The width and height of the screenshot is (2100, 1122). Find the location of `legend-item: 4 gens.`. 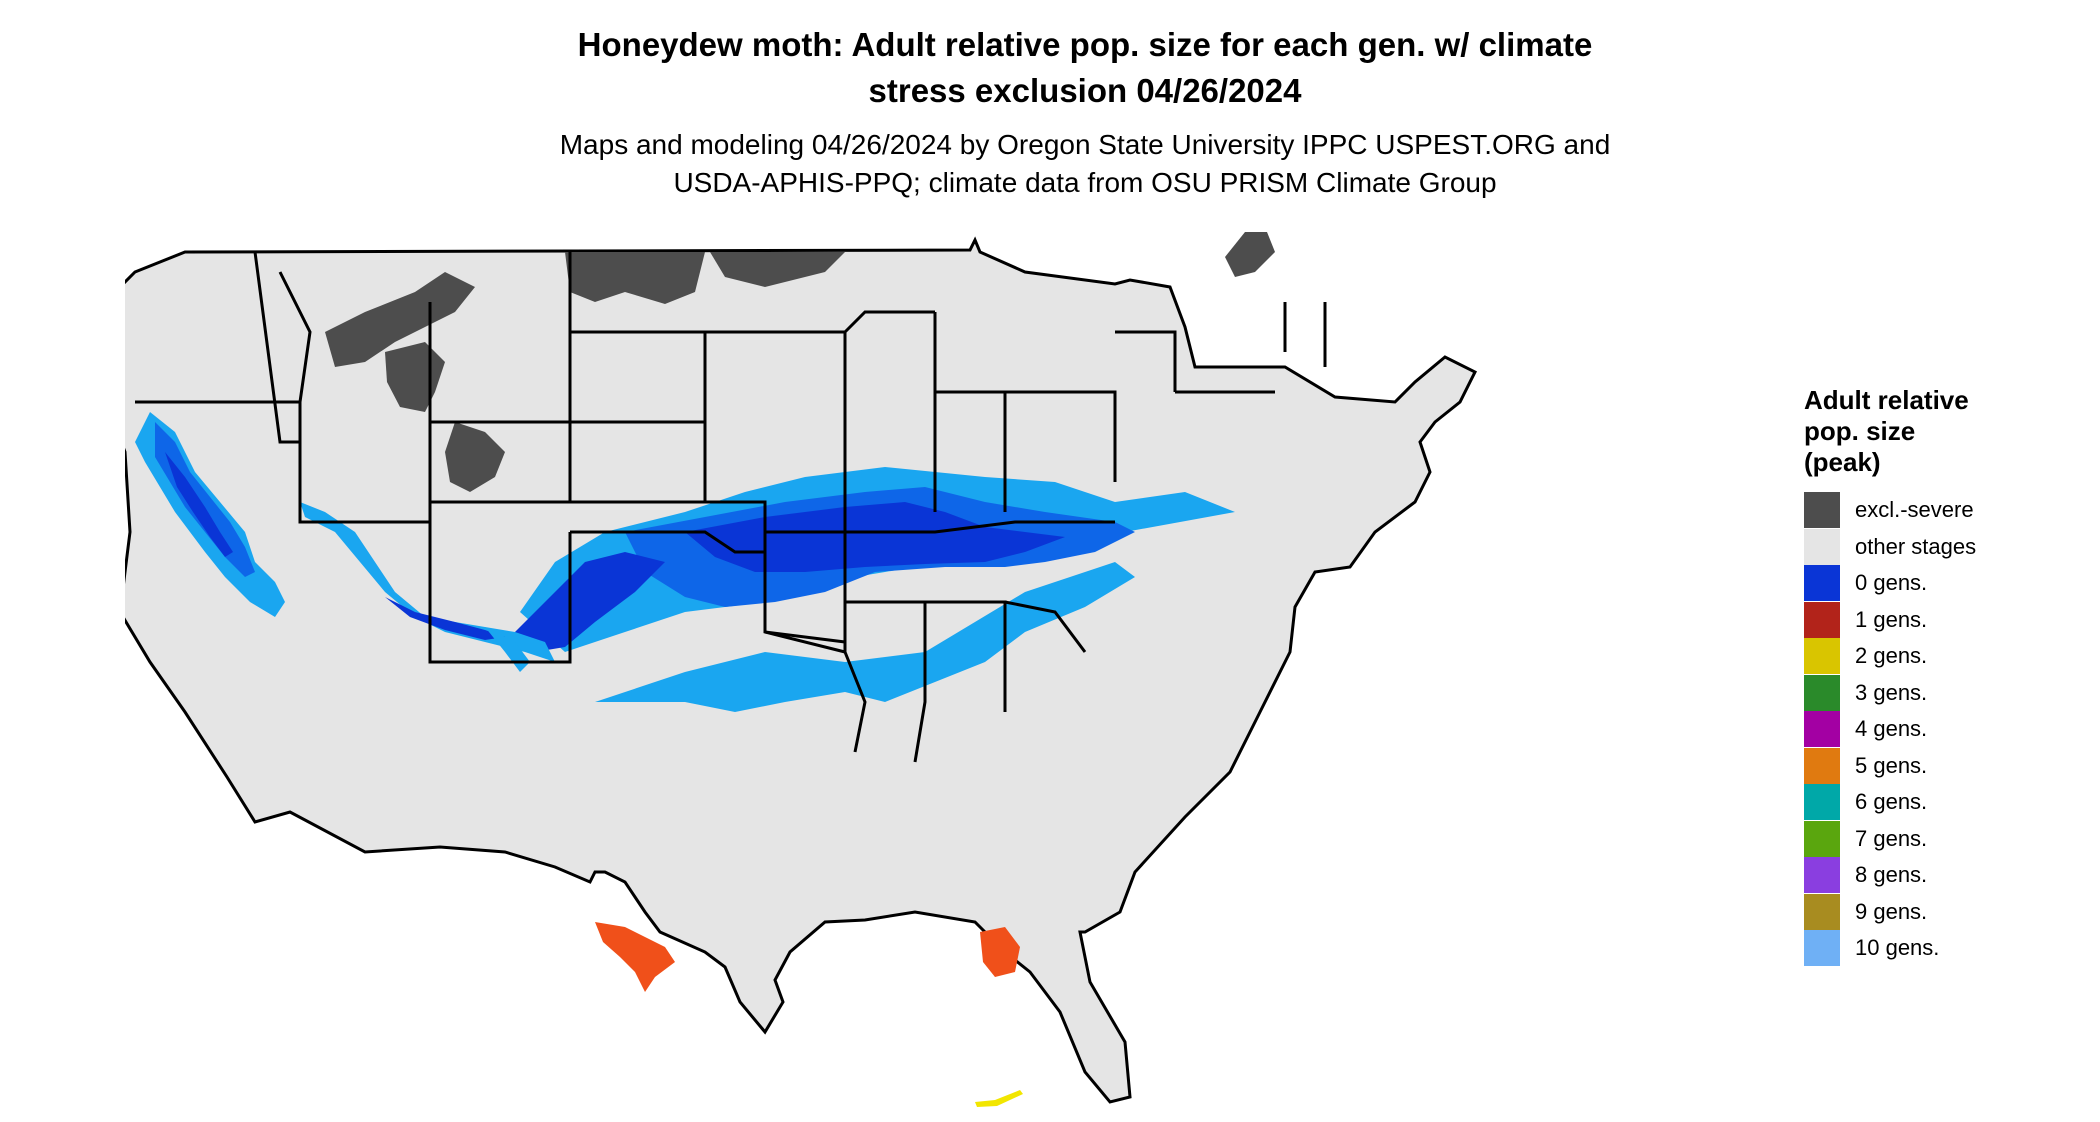

legend-item: 4 gens. is located at coordinates (1890, 729).